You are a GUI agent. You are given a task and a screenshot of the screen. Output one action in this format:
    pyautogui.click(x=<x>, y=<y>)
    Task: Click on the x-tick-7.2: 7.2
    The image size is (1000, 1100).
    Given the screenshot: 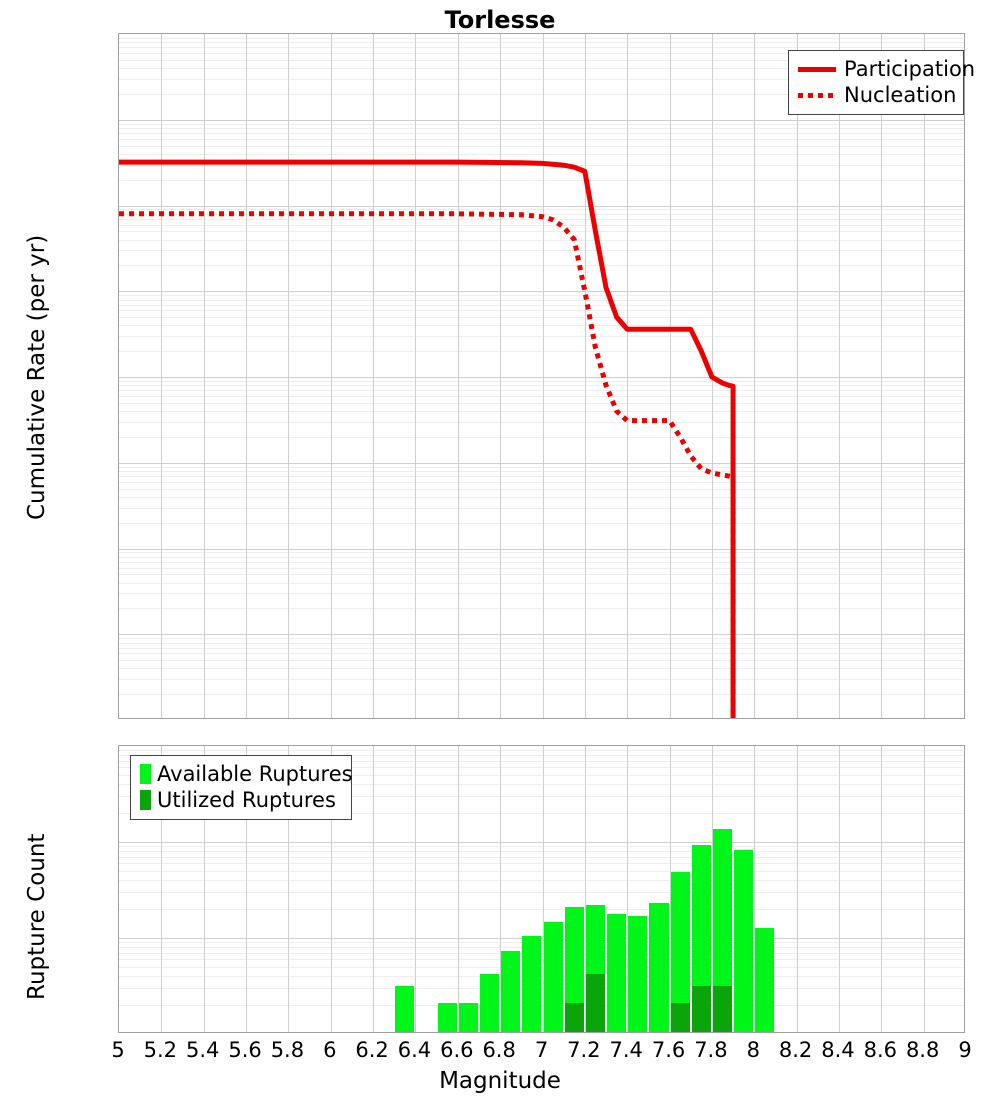 What is the action you would take?
    pyautogui.click(x=584, y=1050)
    